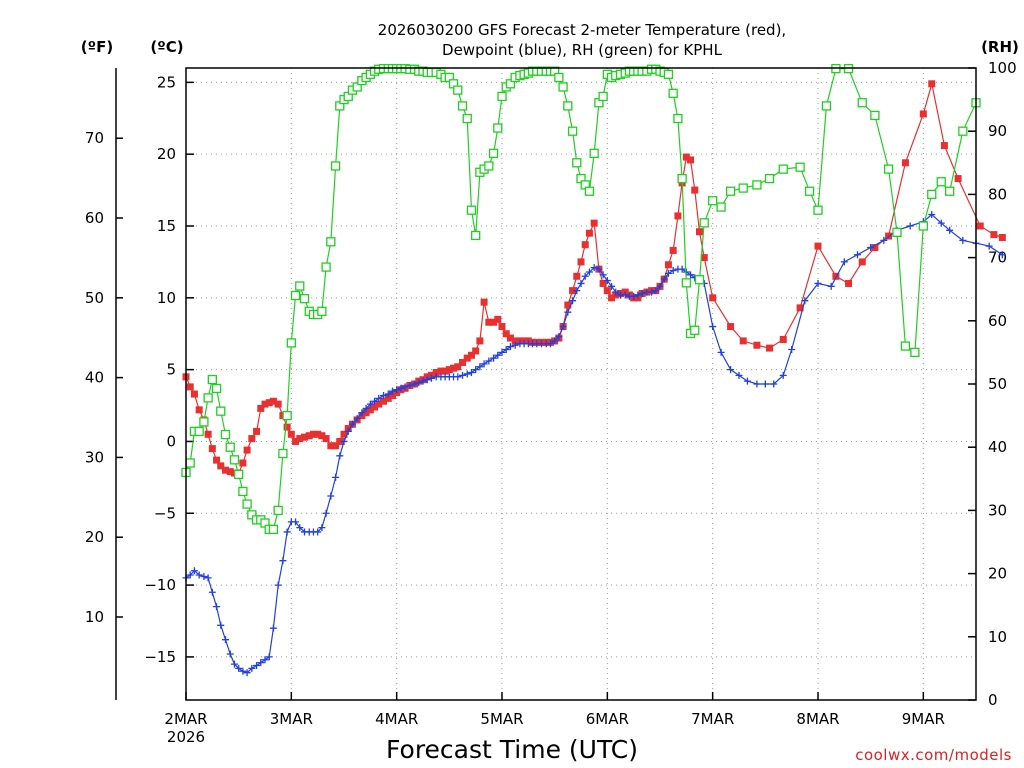 Image resolution: width=1024 pixels, height=768 pixels. What do you see at coordinates (94, 378) in the screenshot?
I see `fahrenheit-tick-label: 40` at bounding box center [94, 378].